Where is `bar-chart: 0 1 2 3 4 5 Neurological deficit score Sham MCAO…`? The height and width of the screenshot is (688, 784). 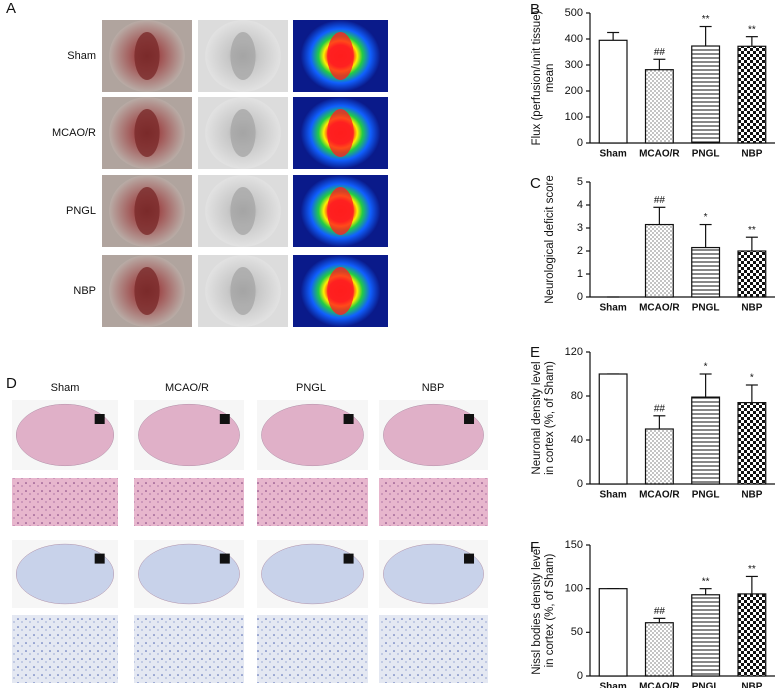 bar-chart: 0 1 2 3 4 5 Neurological deficit score Sham MCAO… is located at coordinates (659, 244).